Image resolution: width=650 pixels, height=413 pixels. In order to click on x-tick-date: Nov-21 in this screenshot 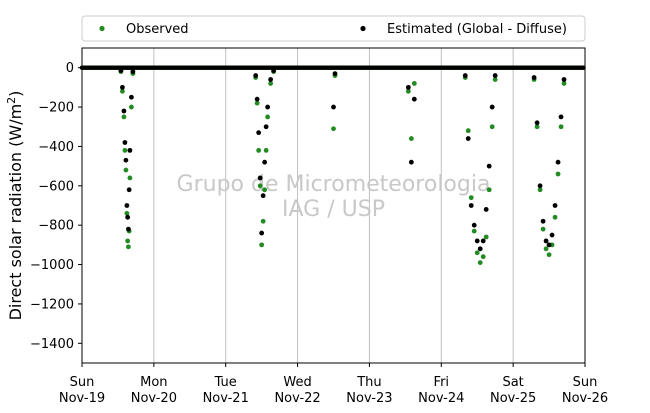, I will do `click(226, 398)`.